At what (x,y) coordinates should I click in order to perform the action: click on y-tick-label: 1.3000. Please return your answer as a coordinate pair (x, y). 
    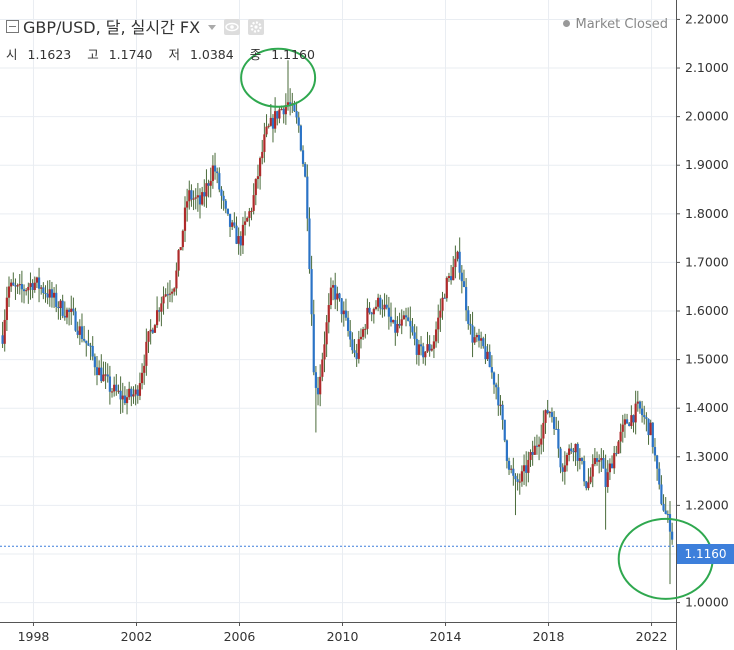
    Looking at the image, I should click on (707, 456).